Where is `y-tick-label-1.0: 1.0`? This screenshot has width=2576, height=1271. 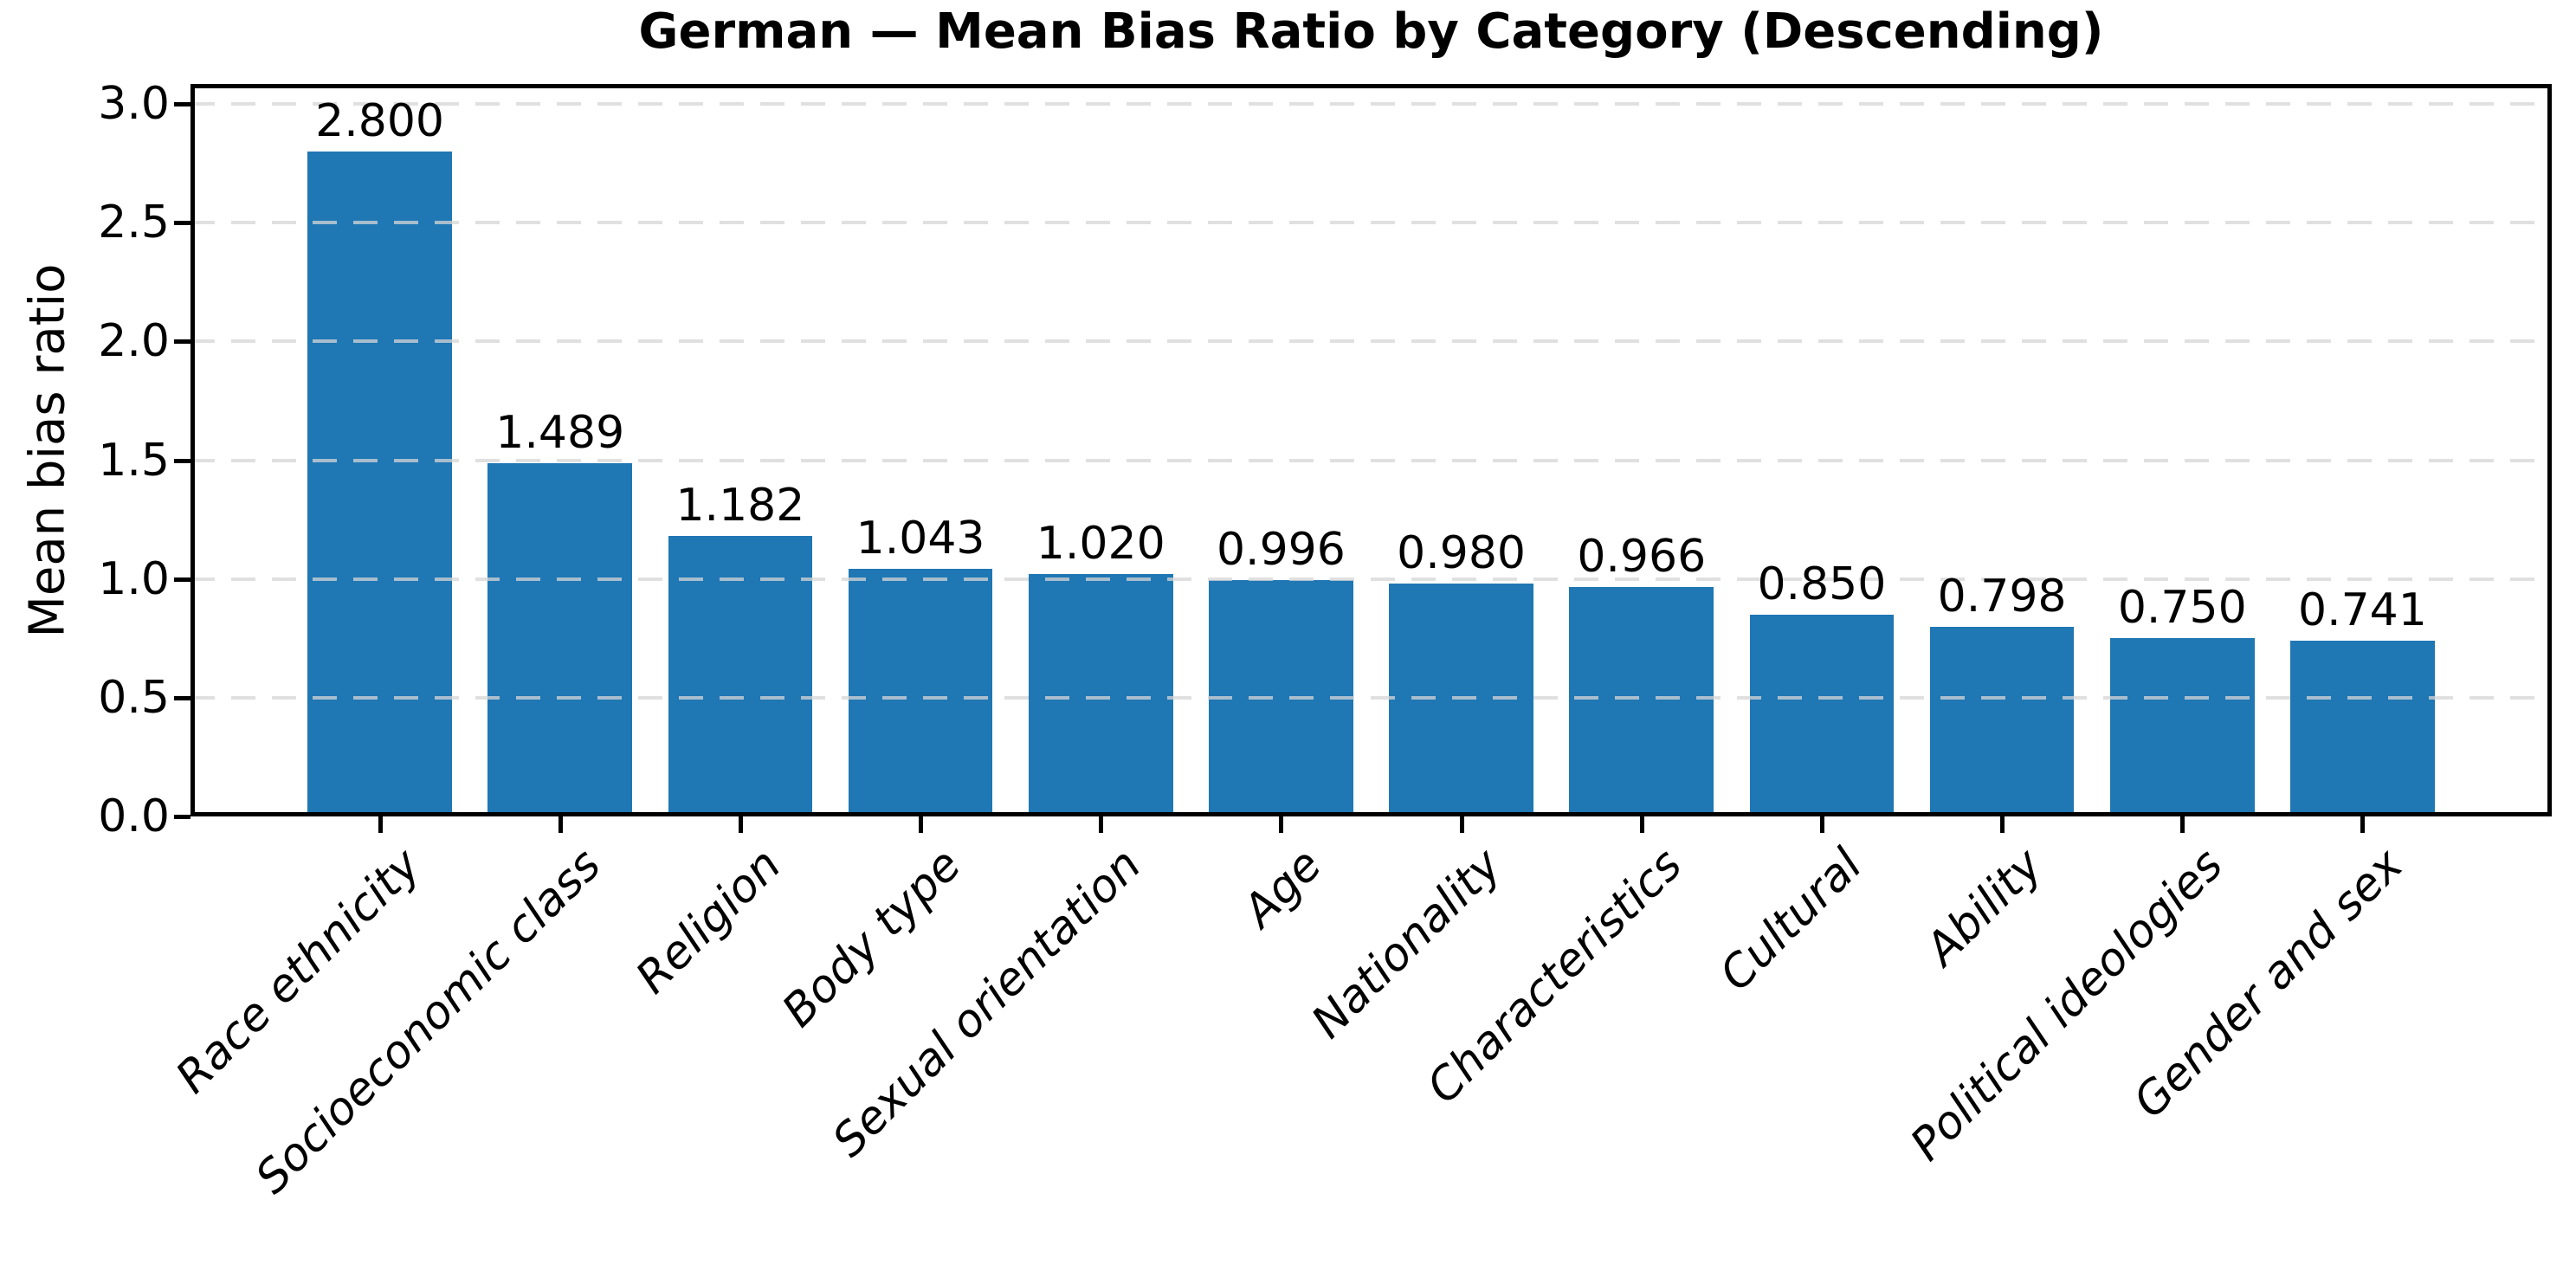 y-tick-label-1.0: 1.0 is located at coordinates (134, 578).